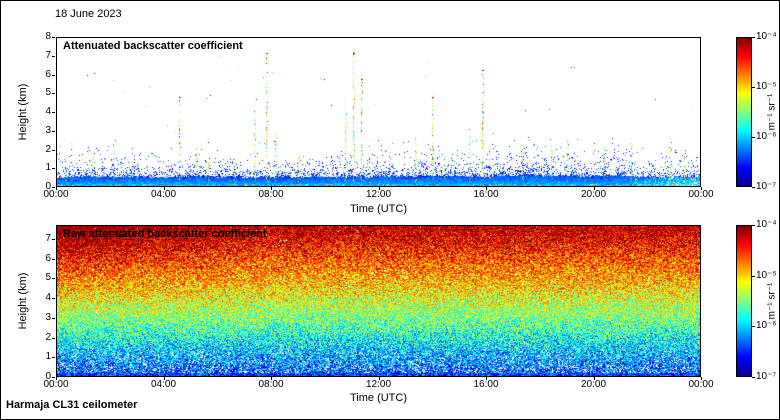 The height and width of the screenshot is (420, 780). I want to click on panel1-x-axis-label: Time (UTC), so click(378, 209).